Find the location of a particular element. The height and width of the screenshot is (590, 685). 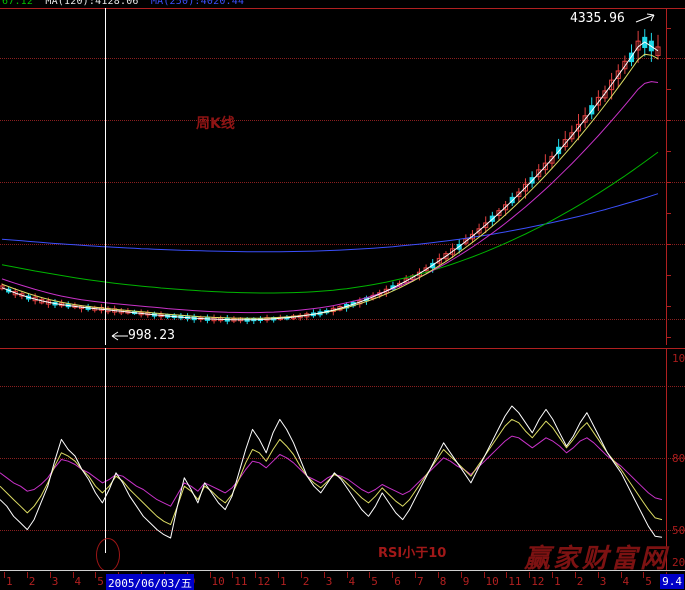

rsi-low-highlight-ellipse is located at coordinates (108, 555).